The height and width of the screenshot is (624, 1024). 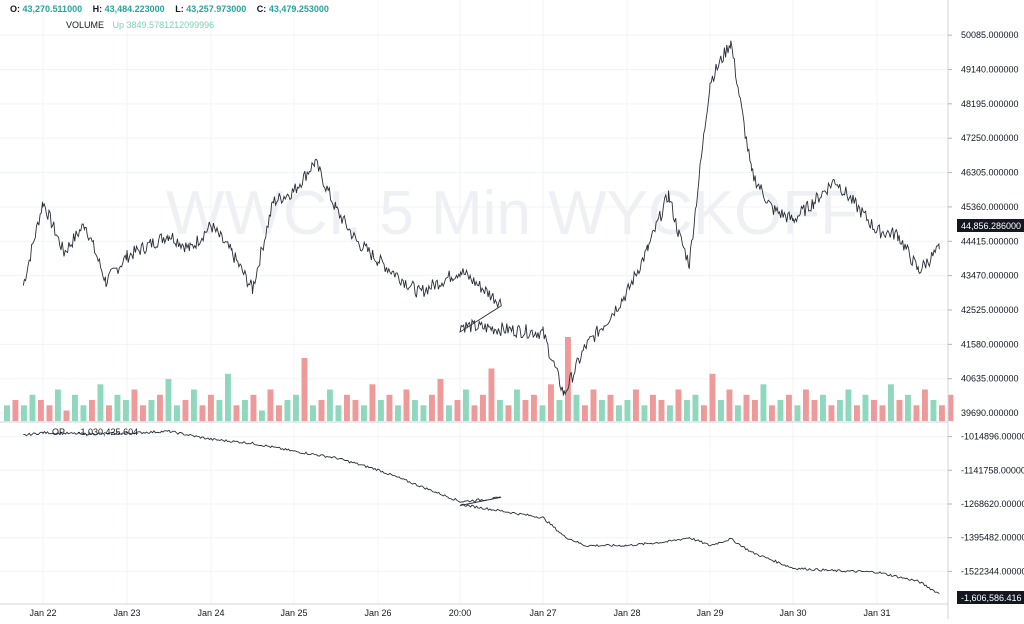 What do you see at coordinates (126, 613) in the screenshot?
I see `time-tick-label: Jan 23` at bounding box center [126, 613].